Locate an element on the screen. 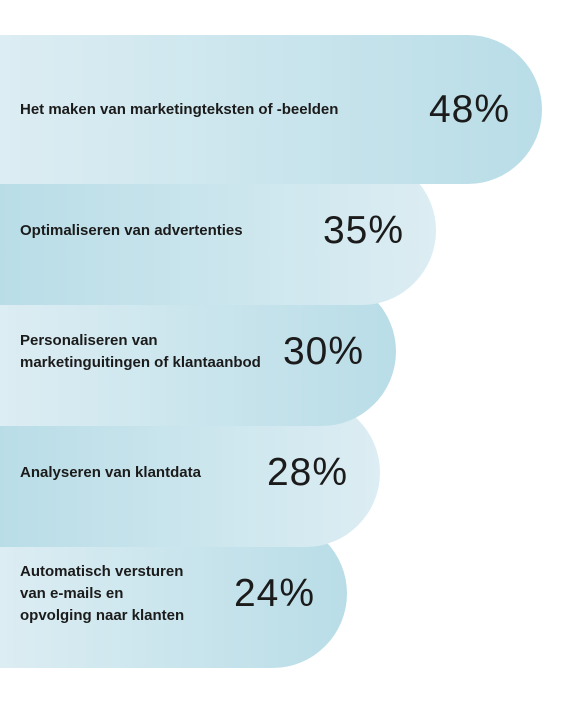 This screenshot has height=703, width=575. bar-value-3: 28% is located at coordinates (307, 472).